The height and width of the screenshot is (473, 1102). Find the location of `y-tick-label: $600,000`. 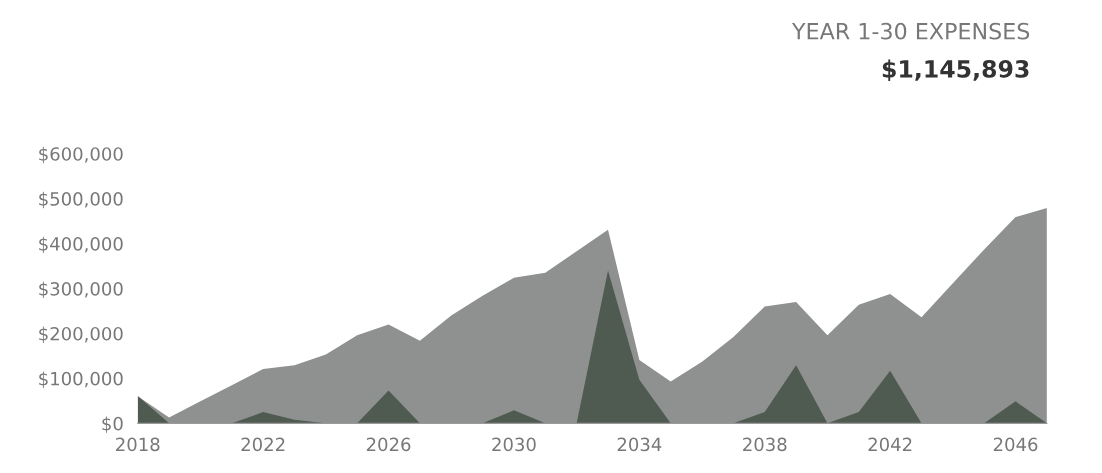

y-tick-label: $600,000 is located at coordinates (81, 155).